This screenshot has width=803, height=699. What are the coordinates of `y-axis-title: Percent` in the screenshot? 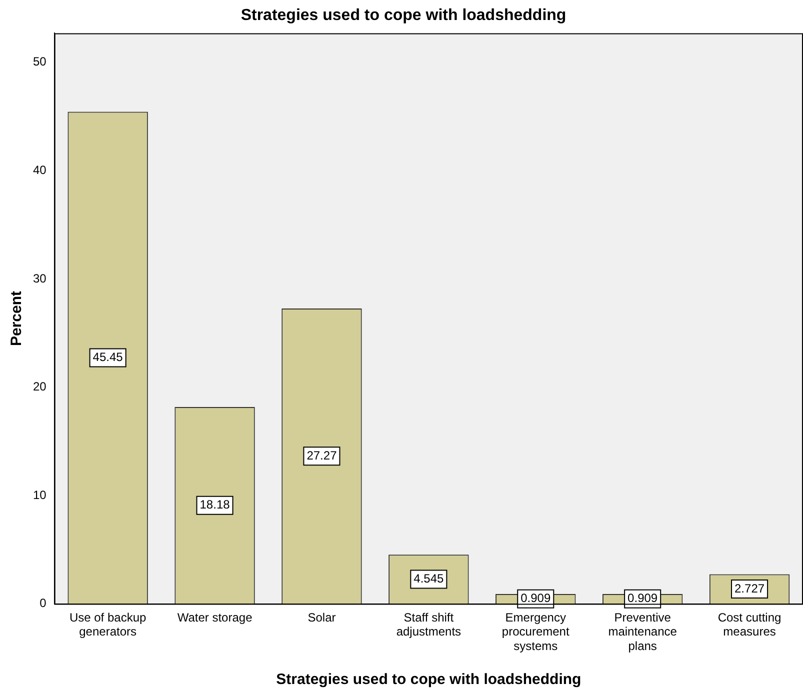 It's located at (17, 318).